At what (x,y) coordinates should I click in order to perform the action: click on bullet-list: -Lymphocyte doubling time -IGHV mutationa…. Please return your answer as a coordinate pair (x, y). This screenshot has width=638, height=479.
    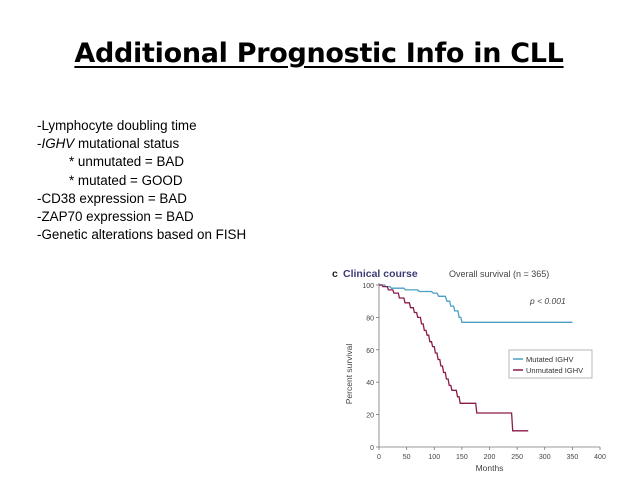
    Looking at the image, I should click on (141, 180).